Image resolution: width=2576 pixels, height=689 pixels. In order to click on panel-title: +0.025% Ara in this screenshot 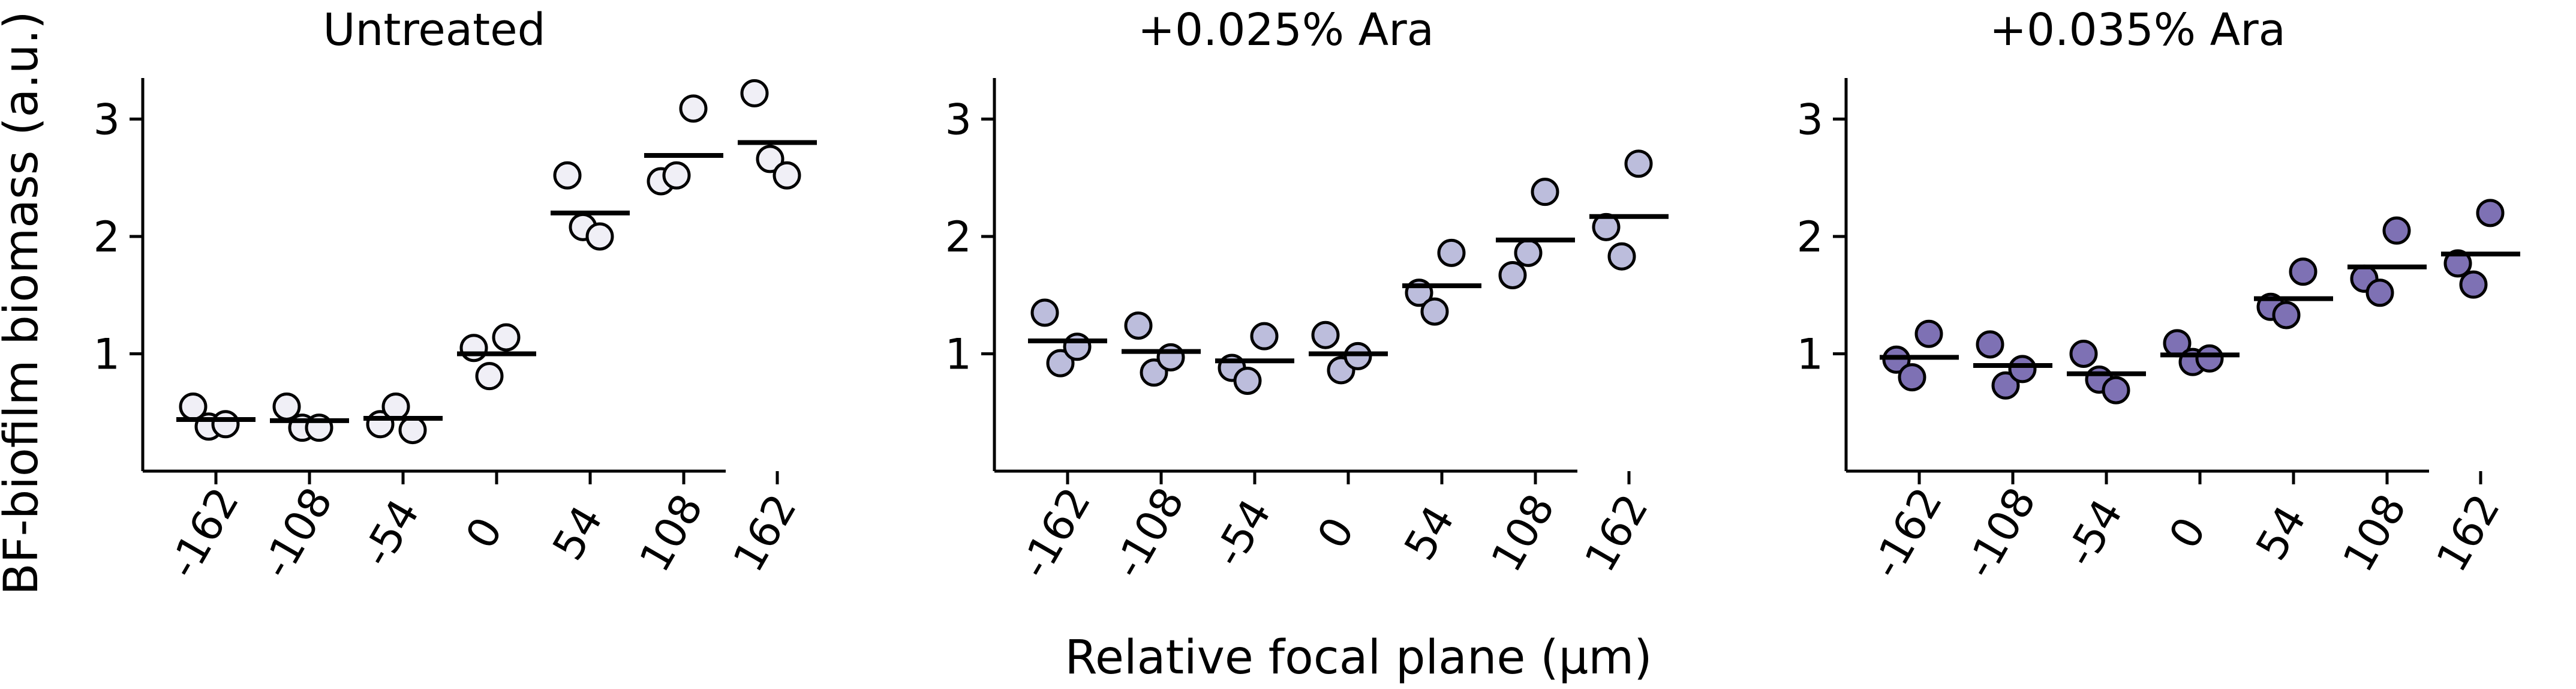, I will do `click(1286, 30)`.